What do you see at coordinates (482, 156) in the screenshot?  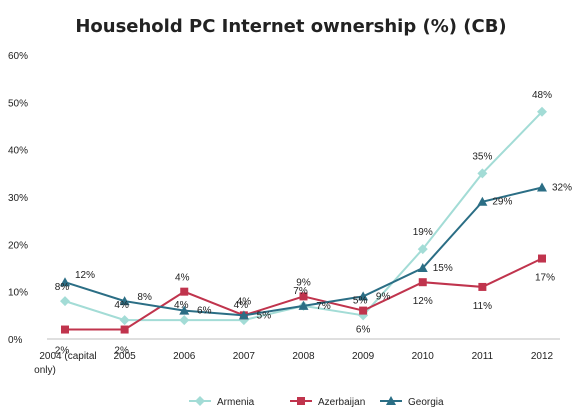 I see `data-label-armenia: 35%` at bounding box center [482, 156].